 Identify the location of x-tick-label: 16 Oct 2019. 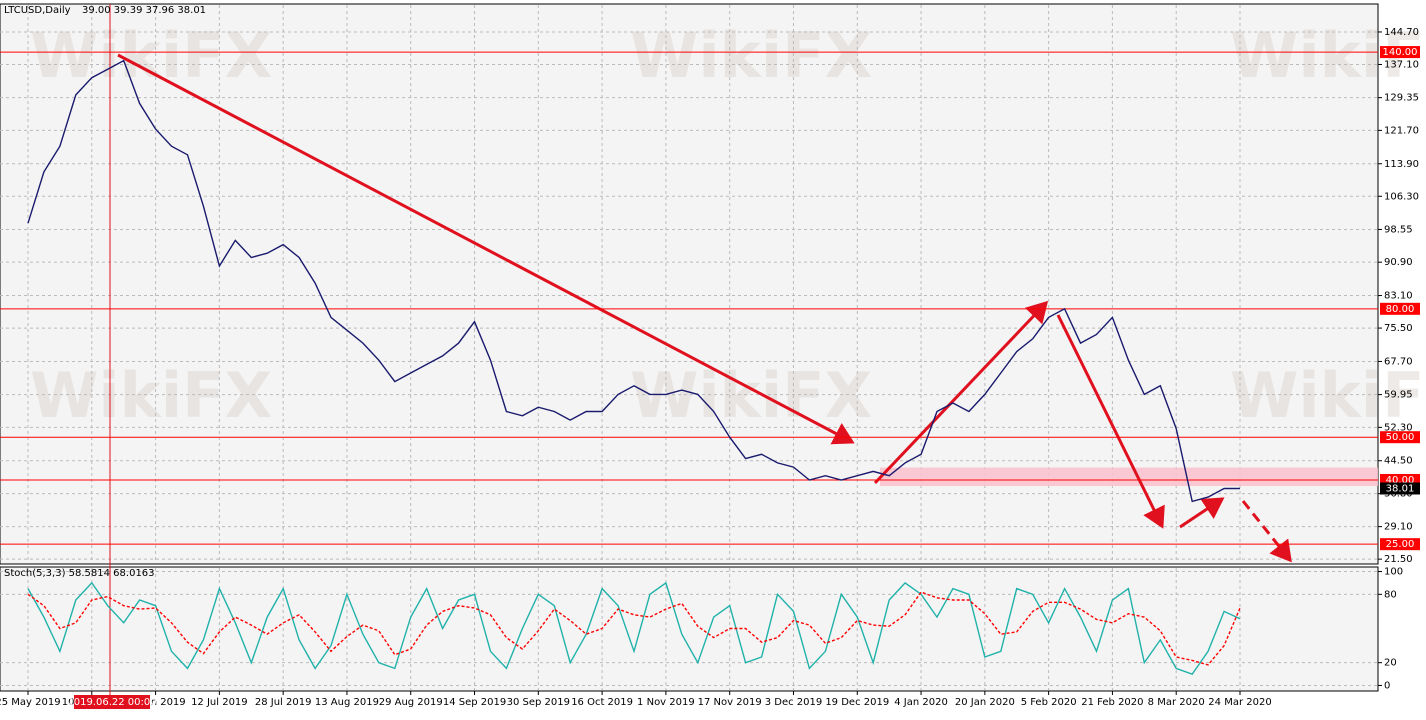
(602, 702).